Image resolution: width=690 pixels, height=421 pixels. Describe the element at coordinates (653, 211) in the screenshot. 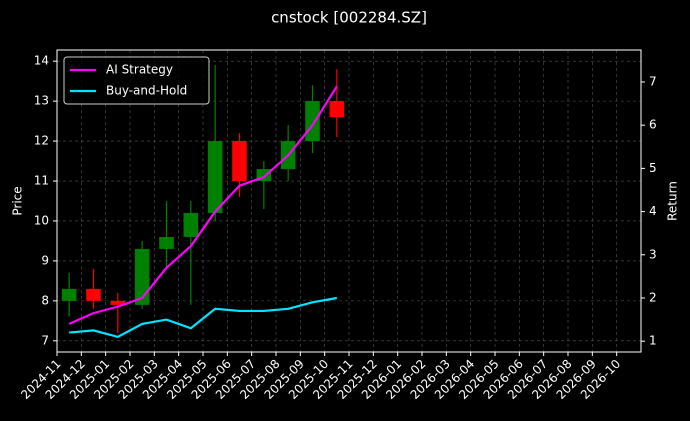

I see `y2-tick-label: 4` at that location.